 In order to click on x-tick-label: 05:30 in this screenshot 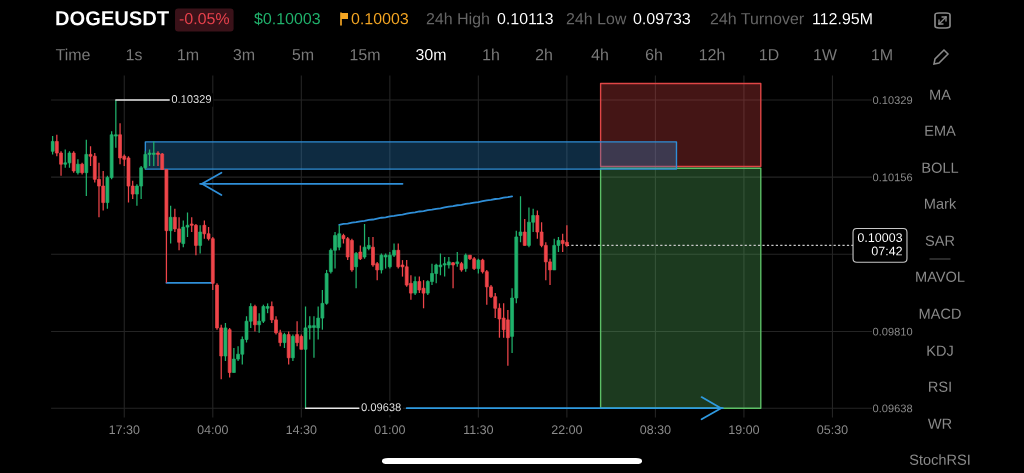, I will do `click(832, 430)`.